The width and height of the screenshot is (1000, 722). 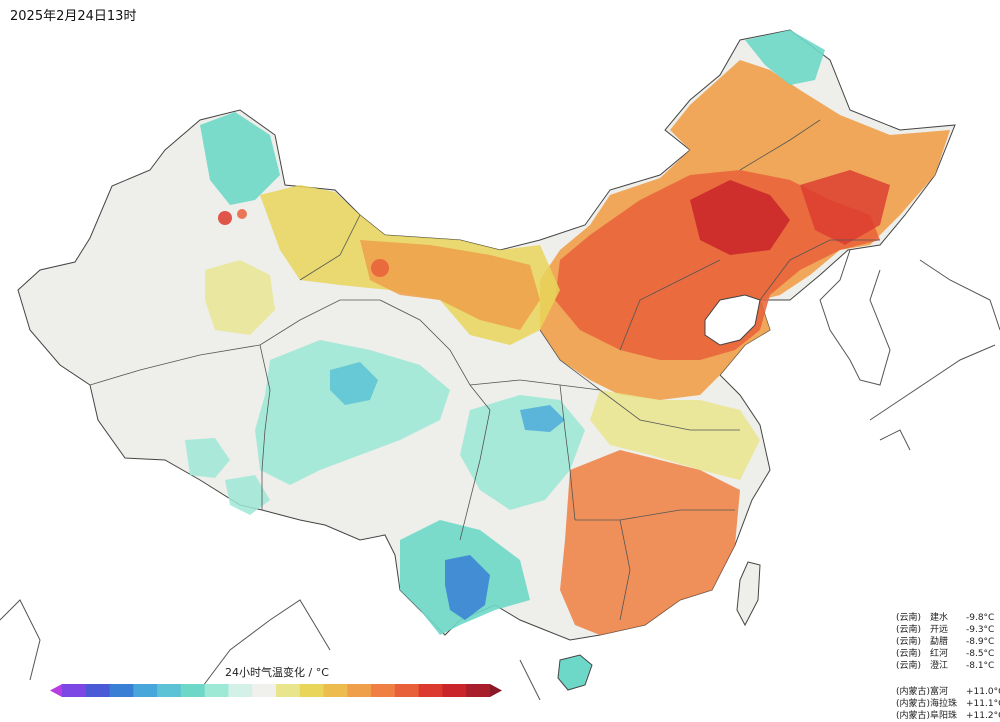 What do you see at coordinates (939, 618) in the screenshot?
I see `station-name: 建水` at bounding box center [939, 618].